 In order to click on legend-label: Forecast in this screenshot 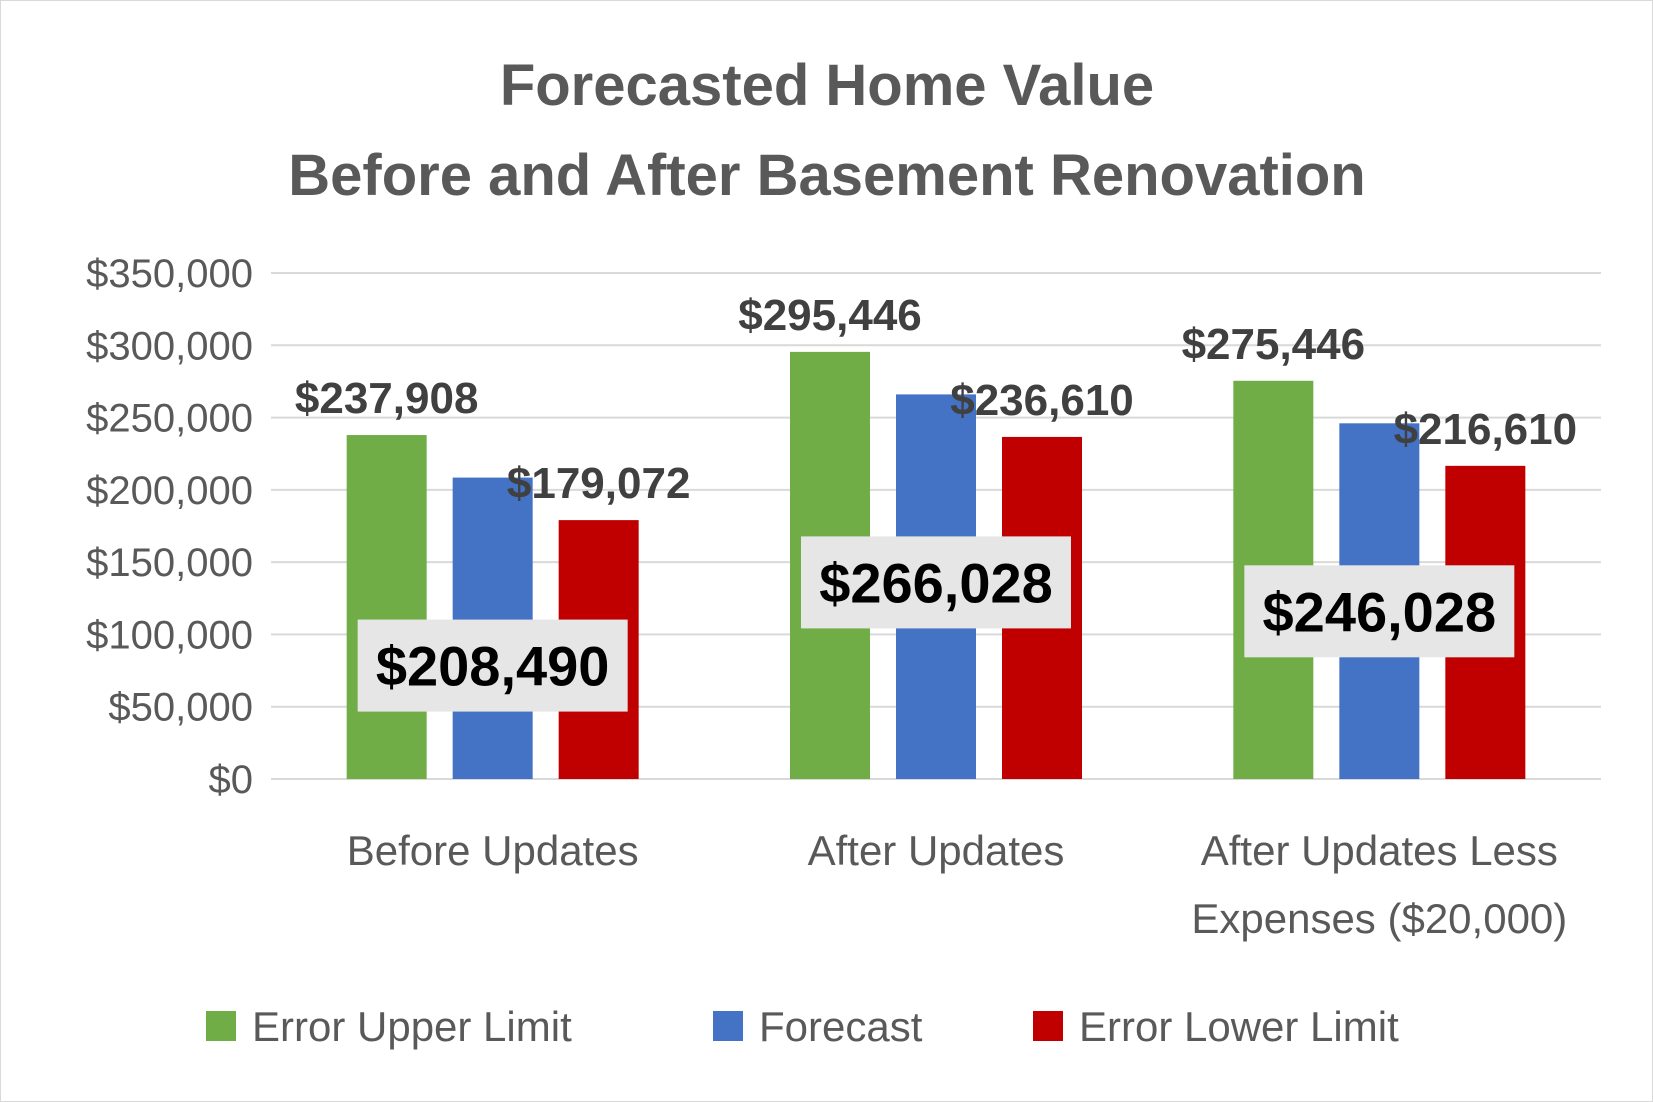, I will do `click(841, 1026)`.